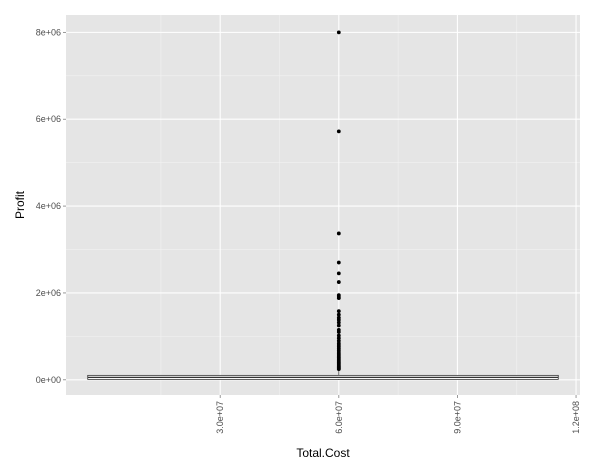 The height and width of the screenshot is (471, 599). I want to click on outlier-points, so click(338, 201).